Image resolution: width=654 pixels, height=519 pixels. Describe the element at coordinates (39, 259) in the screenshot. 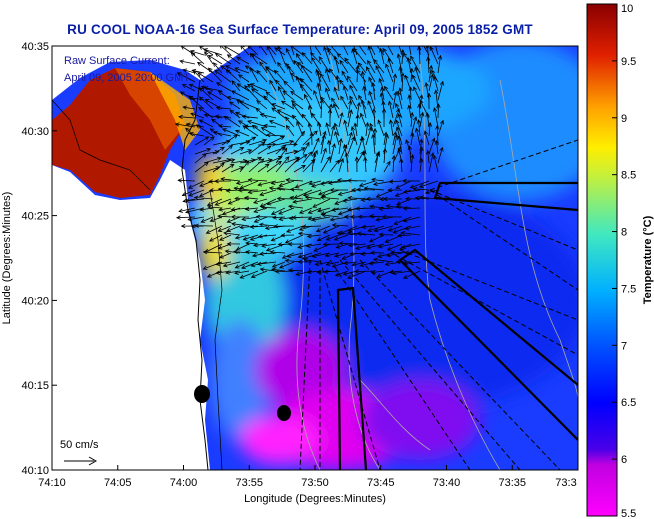

I see `y-axis-ticks: 40:35 40:30 40:25 40:20 40:15 40:10` at that location.